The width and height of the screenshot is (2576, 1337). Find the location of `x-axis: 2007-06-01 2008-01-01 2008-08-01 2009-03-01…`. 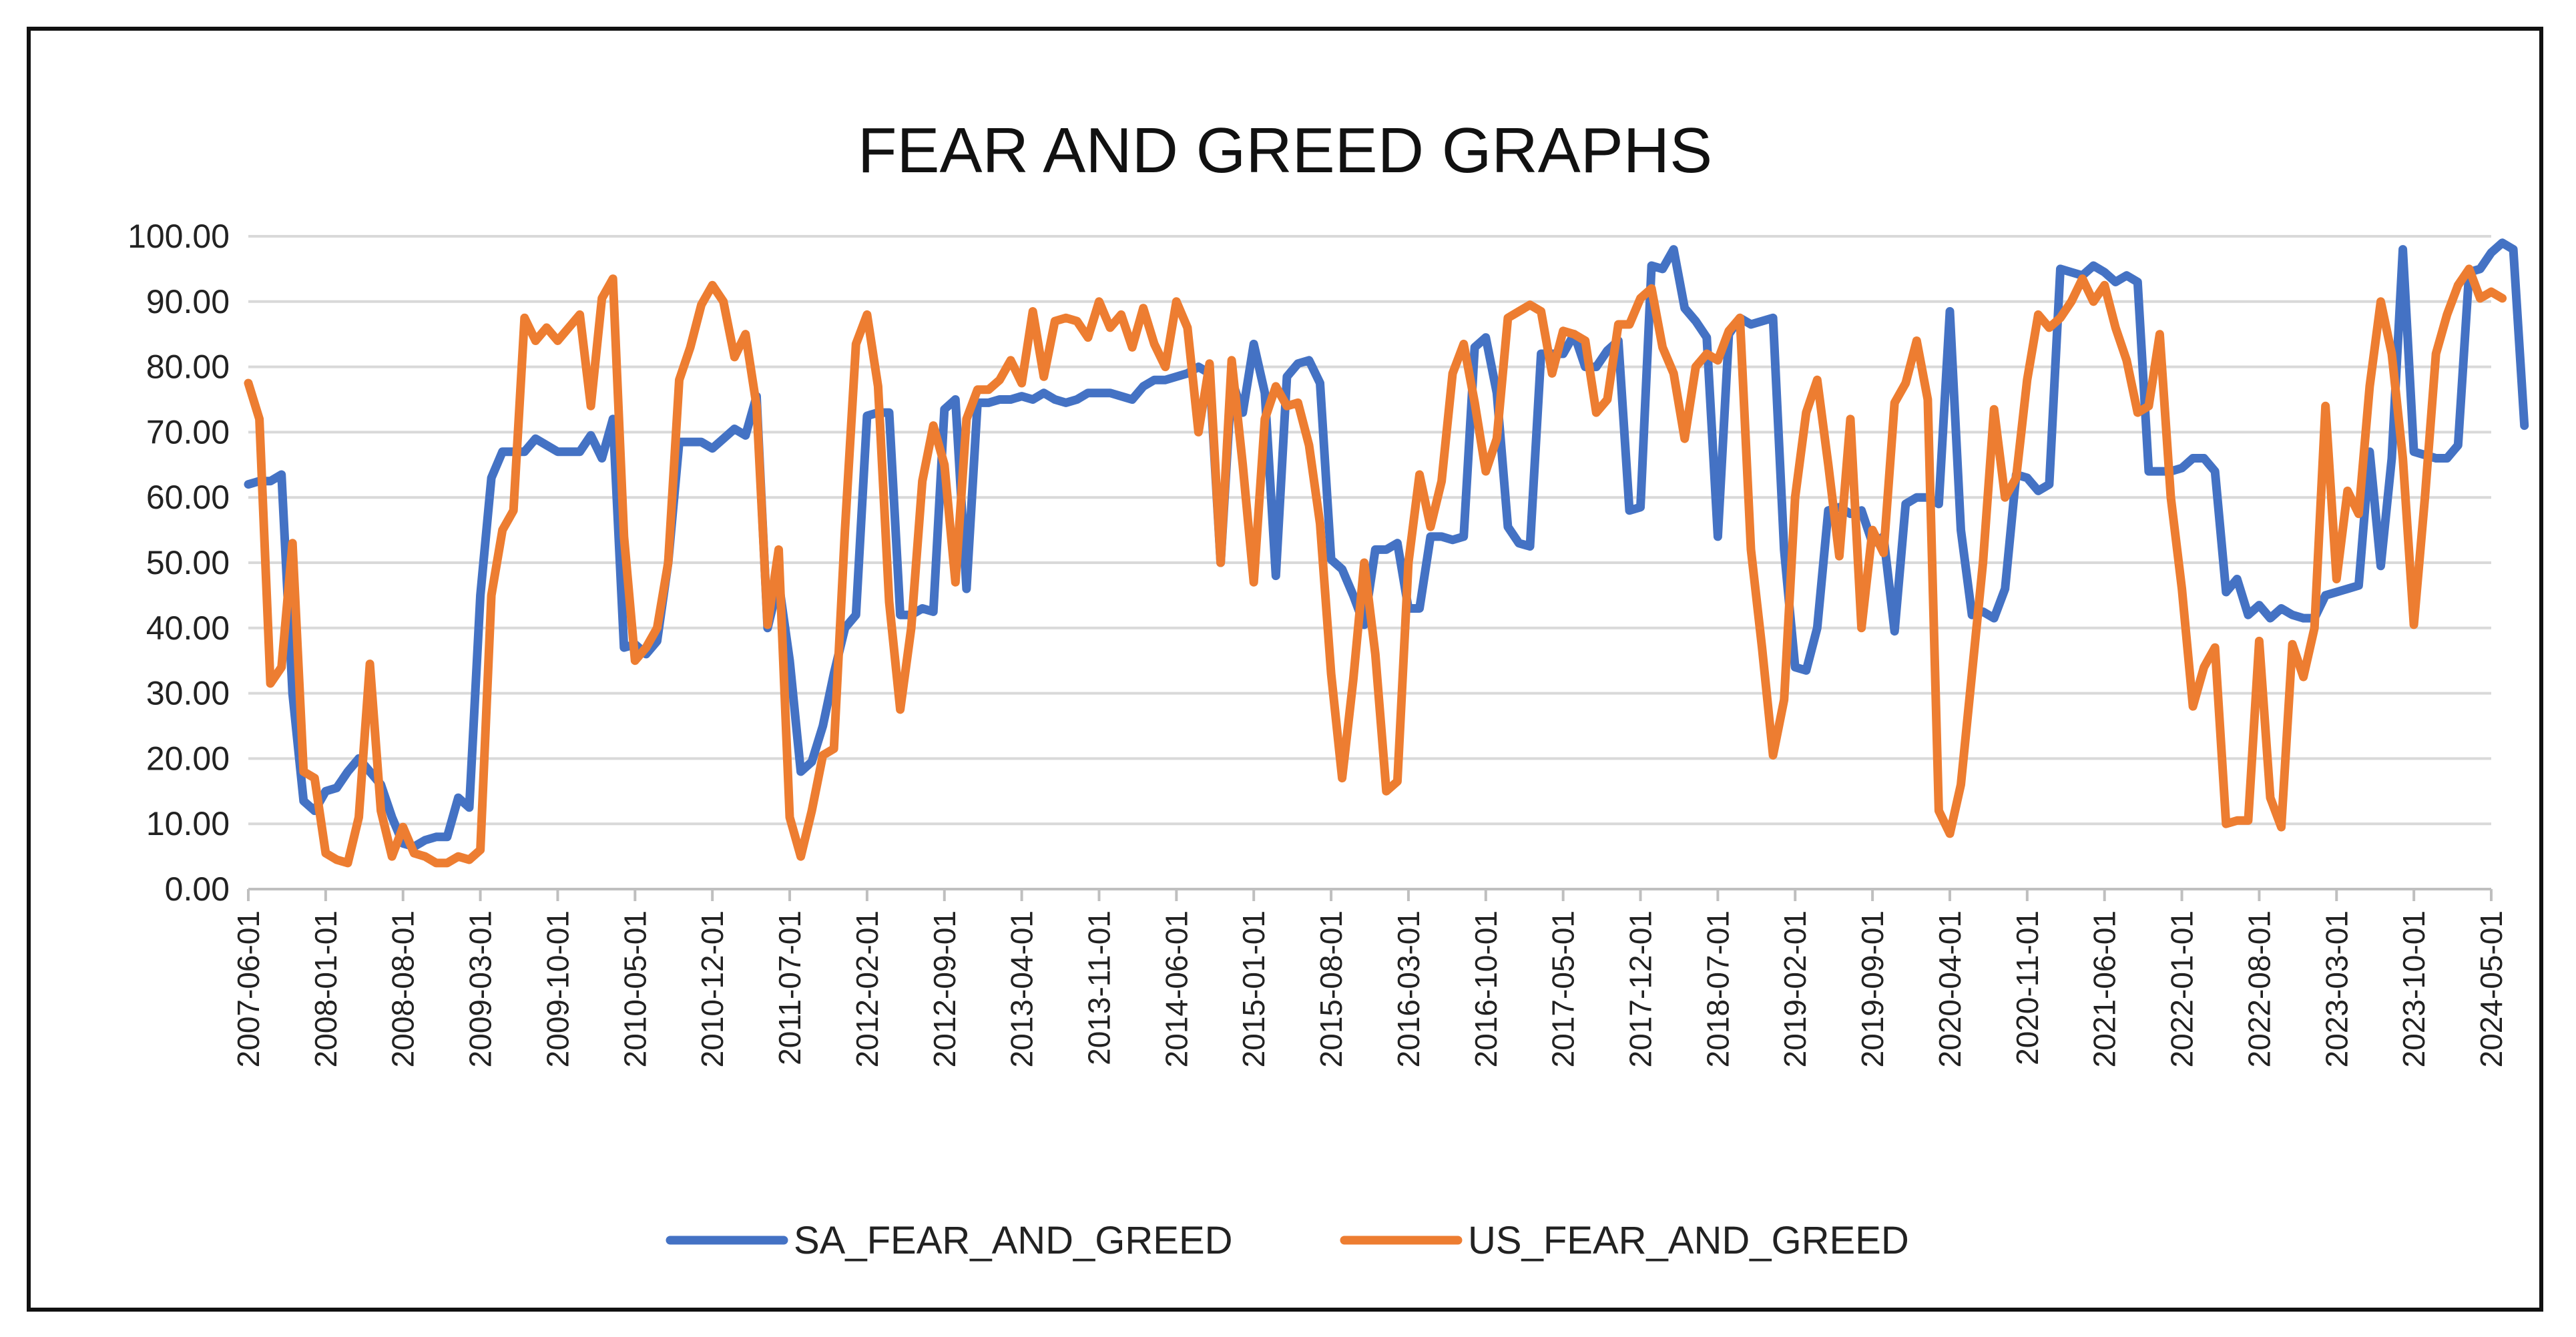

x-axis: 2007-06-01 2008-01-01 2008-08-01 2009-03-01… is located at coordinates (1370, 978).